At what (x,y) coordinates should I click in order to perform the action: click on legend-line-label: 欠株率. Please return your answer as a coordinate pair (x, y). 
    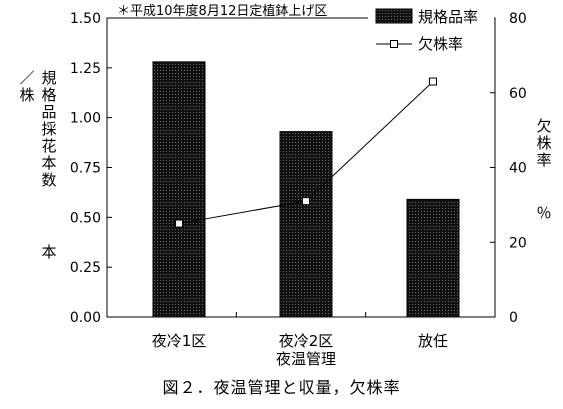
    Looking at the image, I should click on (440, 44).